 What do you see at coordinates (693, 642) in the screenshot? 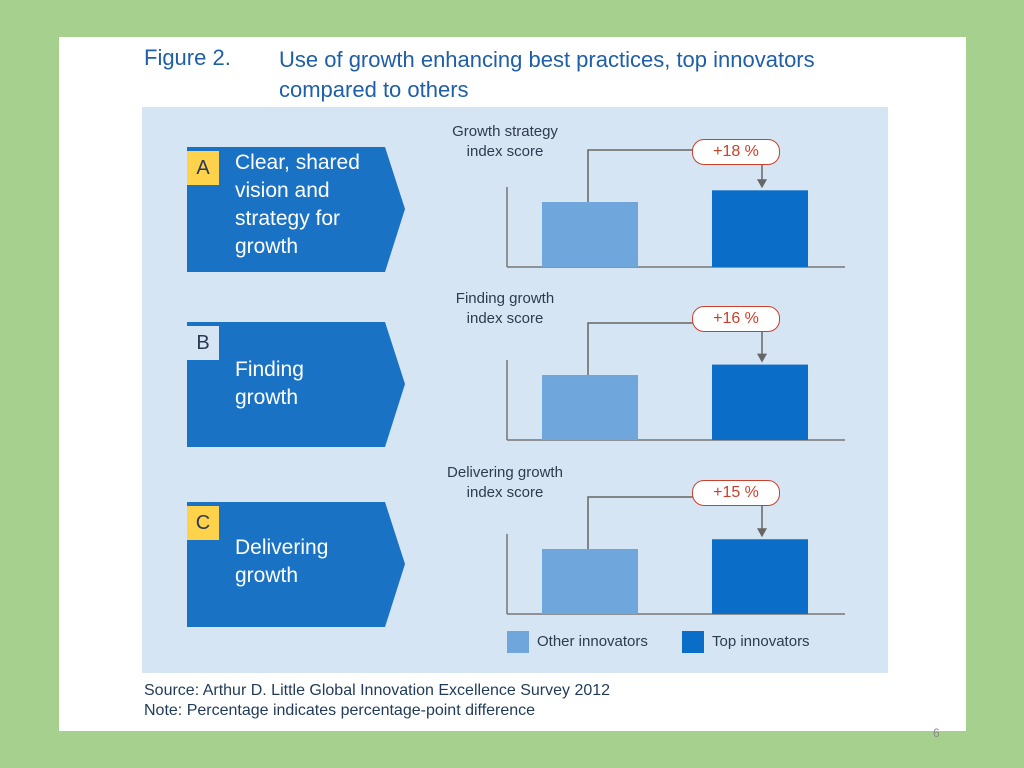
I see `legend-swatch-top` at bounding box center [693, 642].